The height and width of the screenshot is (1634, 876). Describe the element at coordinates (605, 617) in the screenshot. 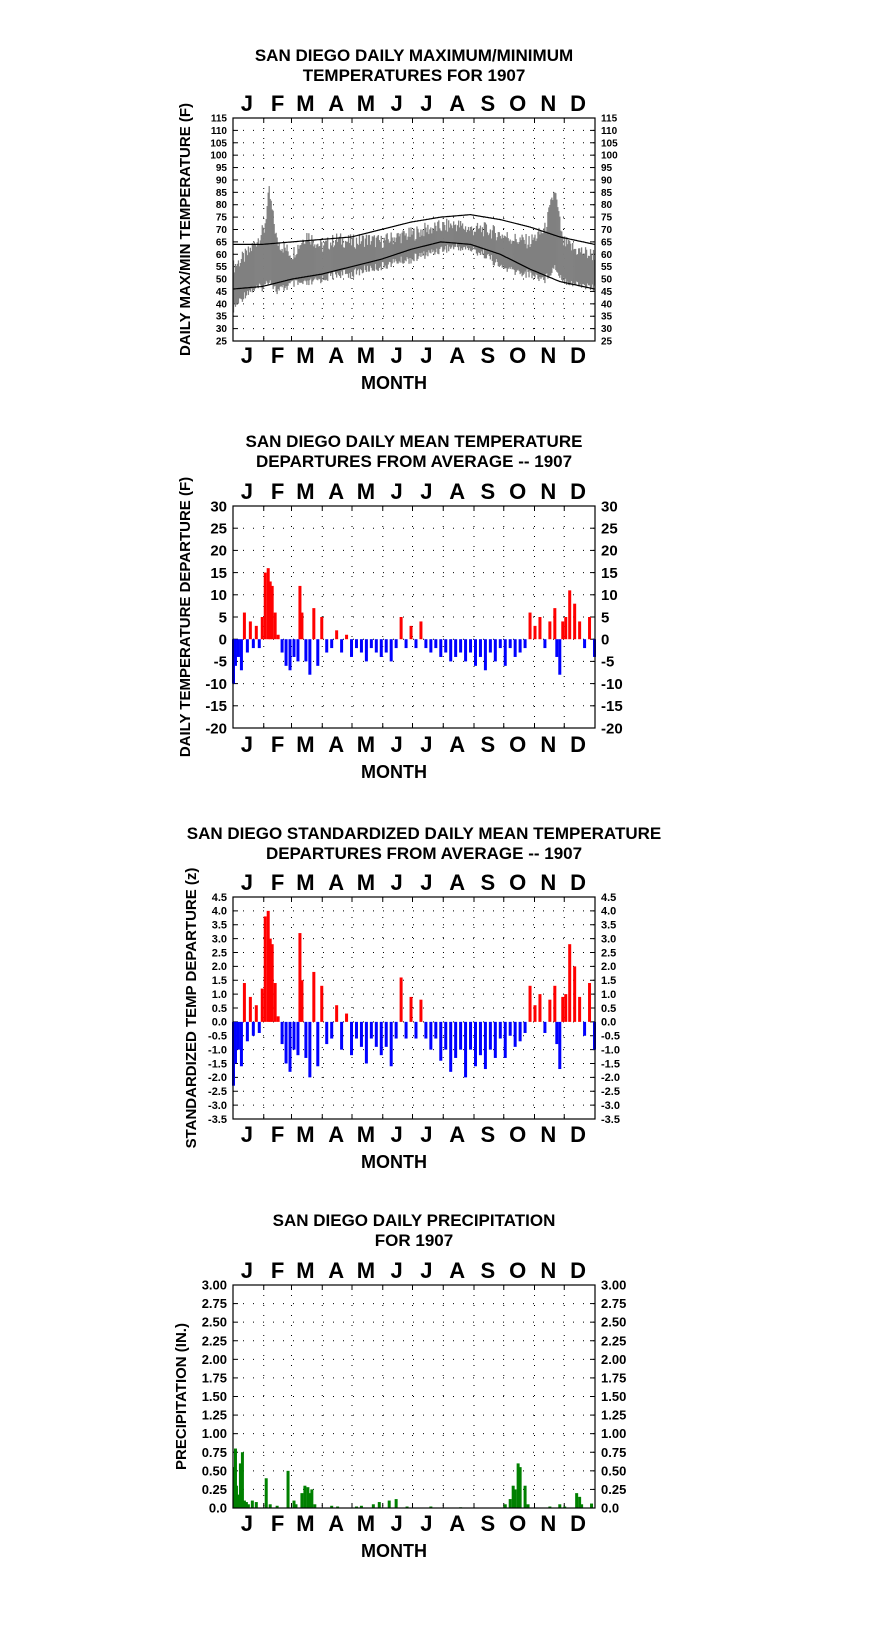

I see `y-tick-label-right: 5` at that location.